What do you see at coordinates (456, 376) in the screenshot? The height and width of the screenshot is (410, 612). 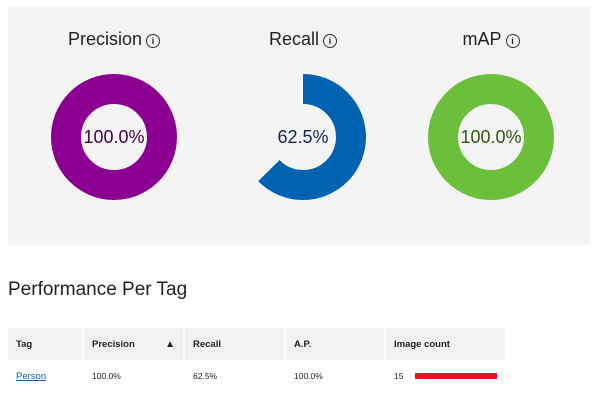 I see `image-count-bar` at bounding box center [456, 376].